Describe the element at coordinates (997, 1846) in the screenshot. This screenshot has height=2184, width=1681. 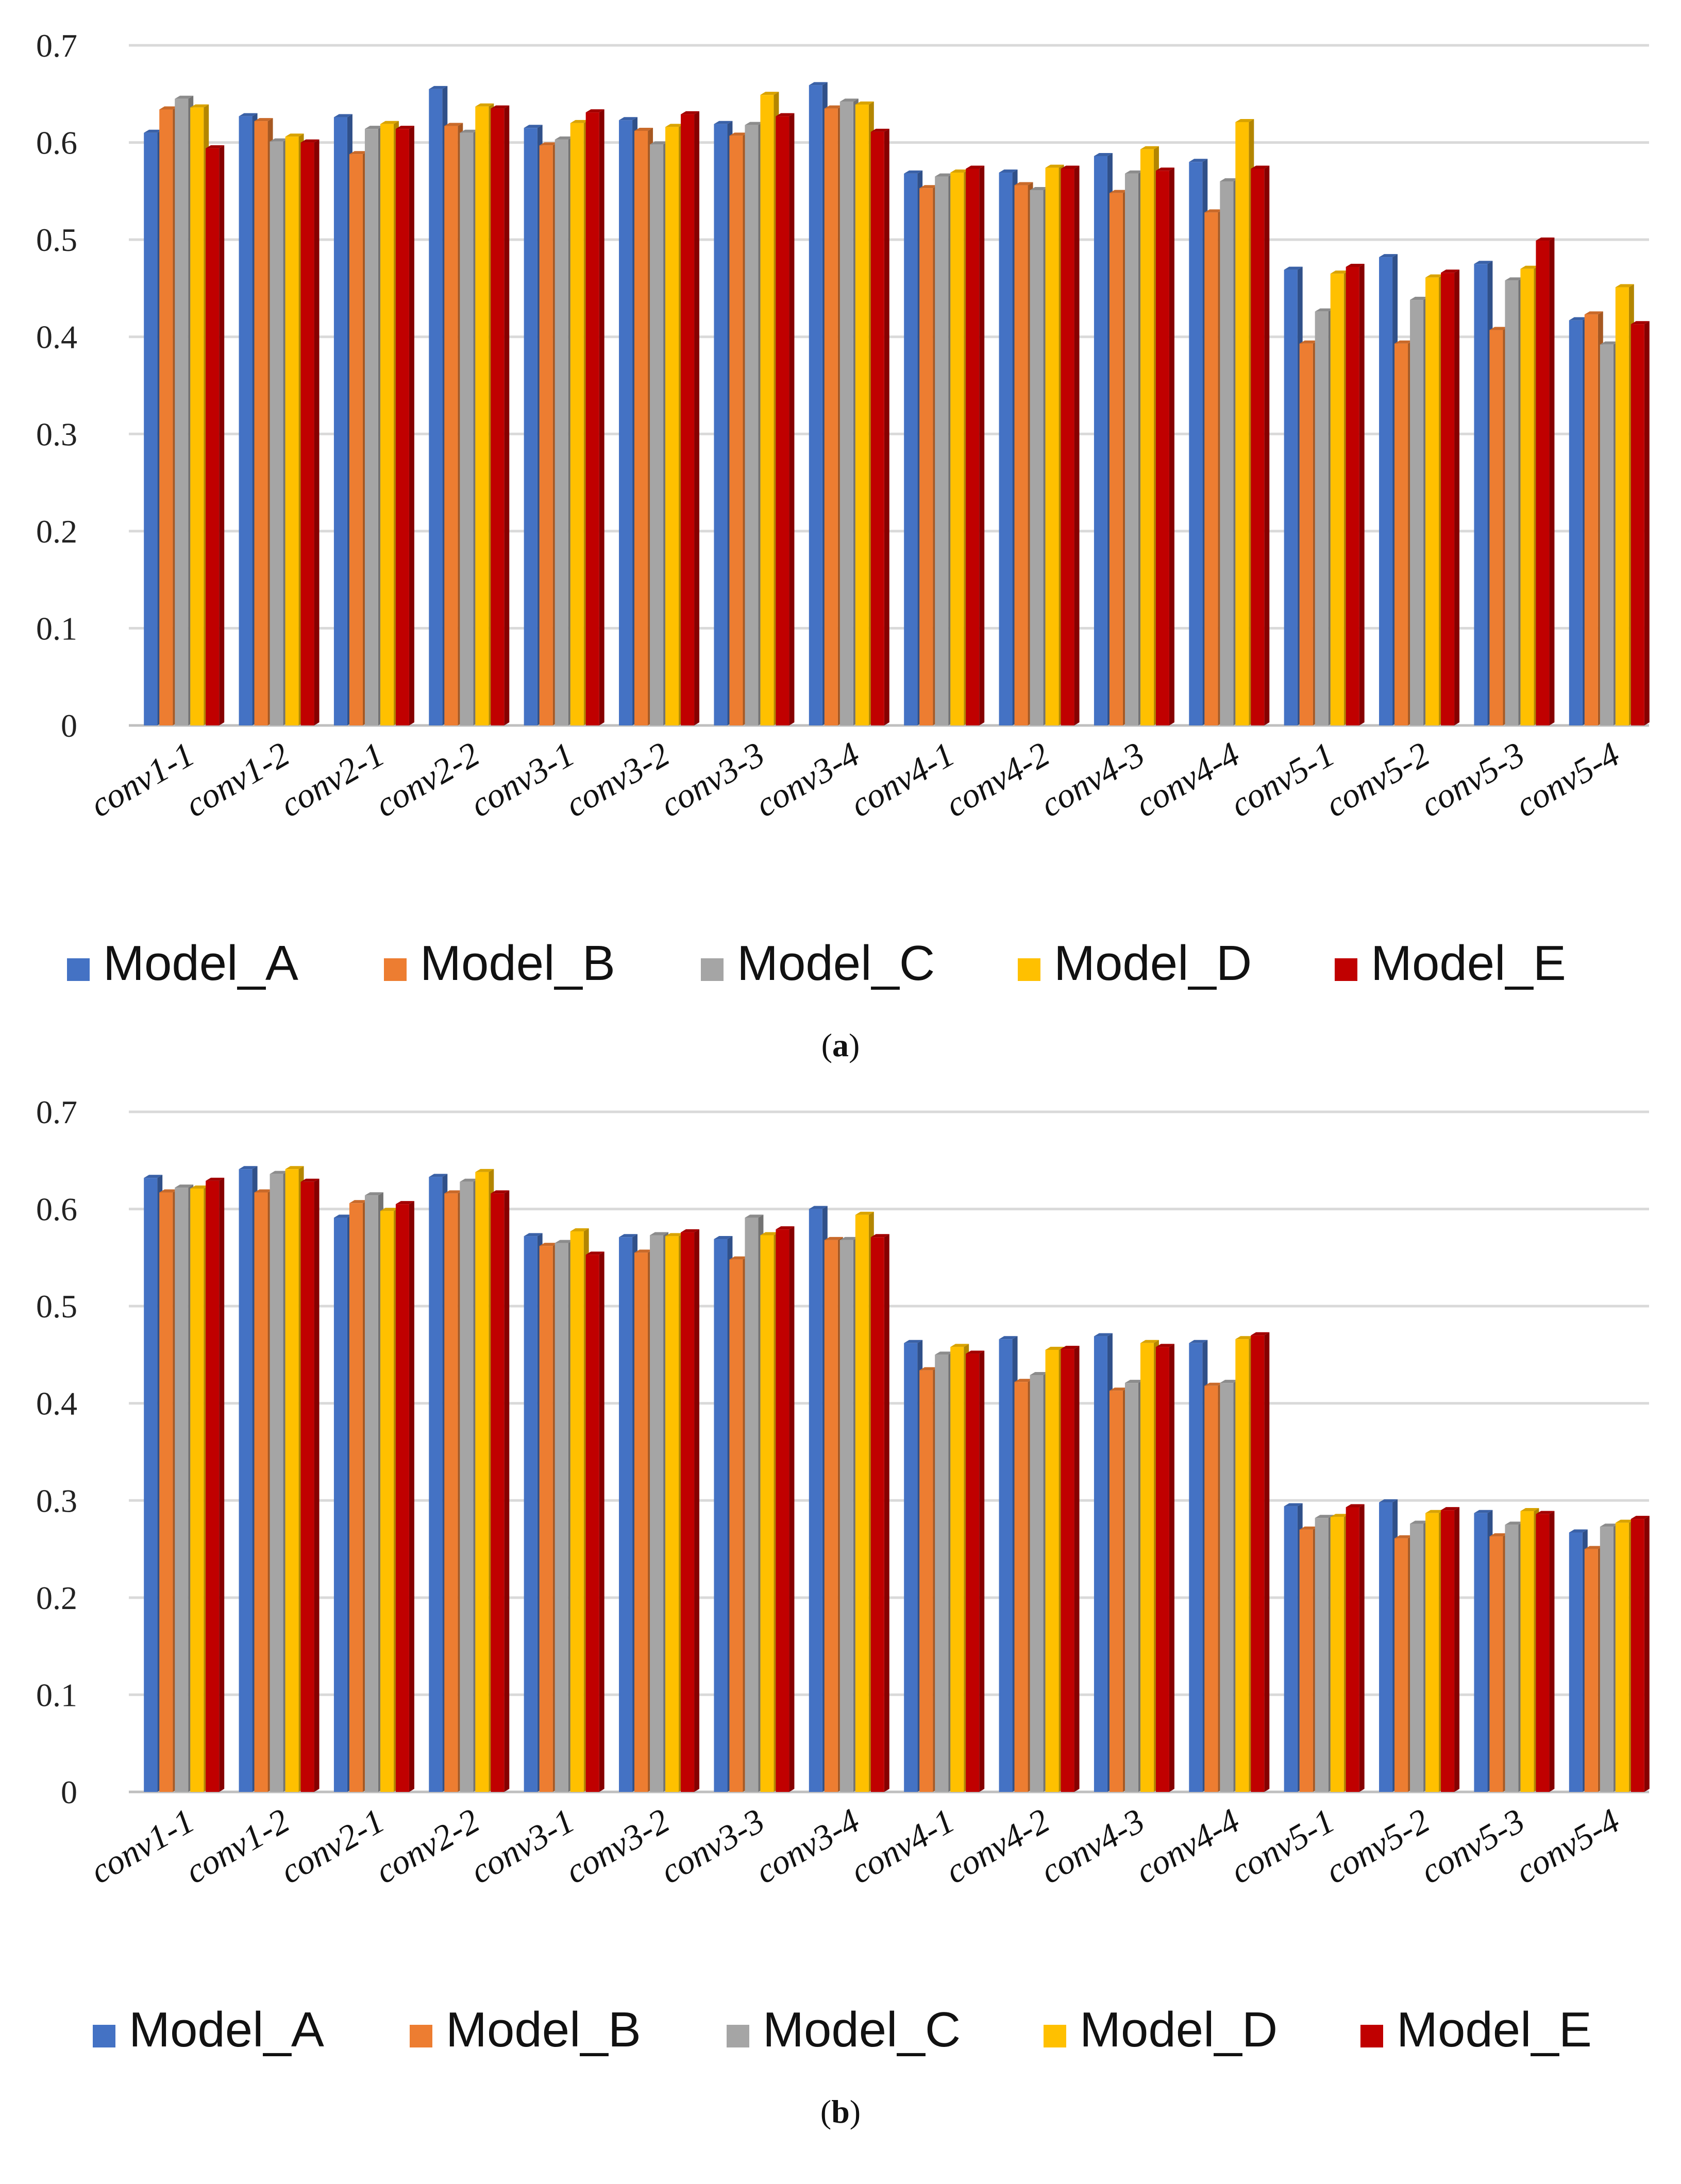
I see `x-tick-label: conv4-2` at that location.